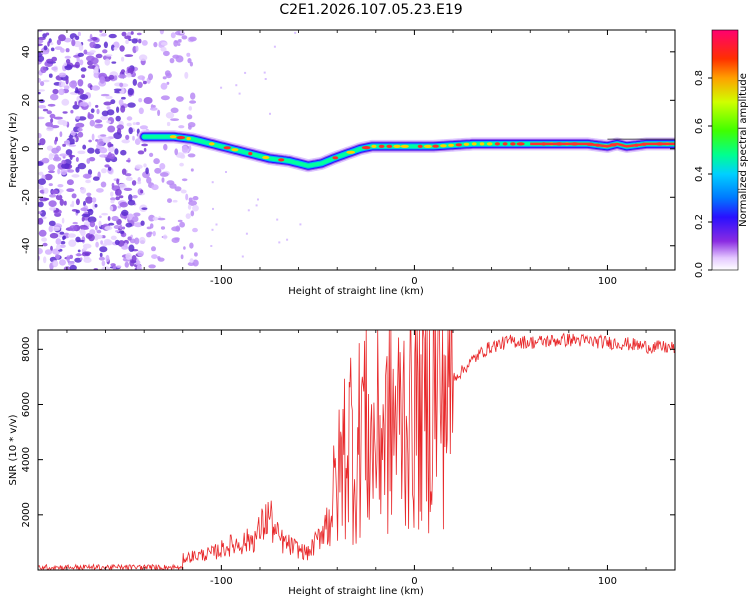 Image resolution: width=750 pixels, height=600 pixels. What do you see at coordinates (356, 591) in the screenshot?
I see `snr-xlabel: Height of straight line (km)` at bounding box center [356, 591].